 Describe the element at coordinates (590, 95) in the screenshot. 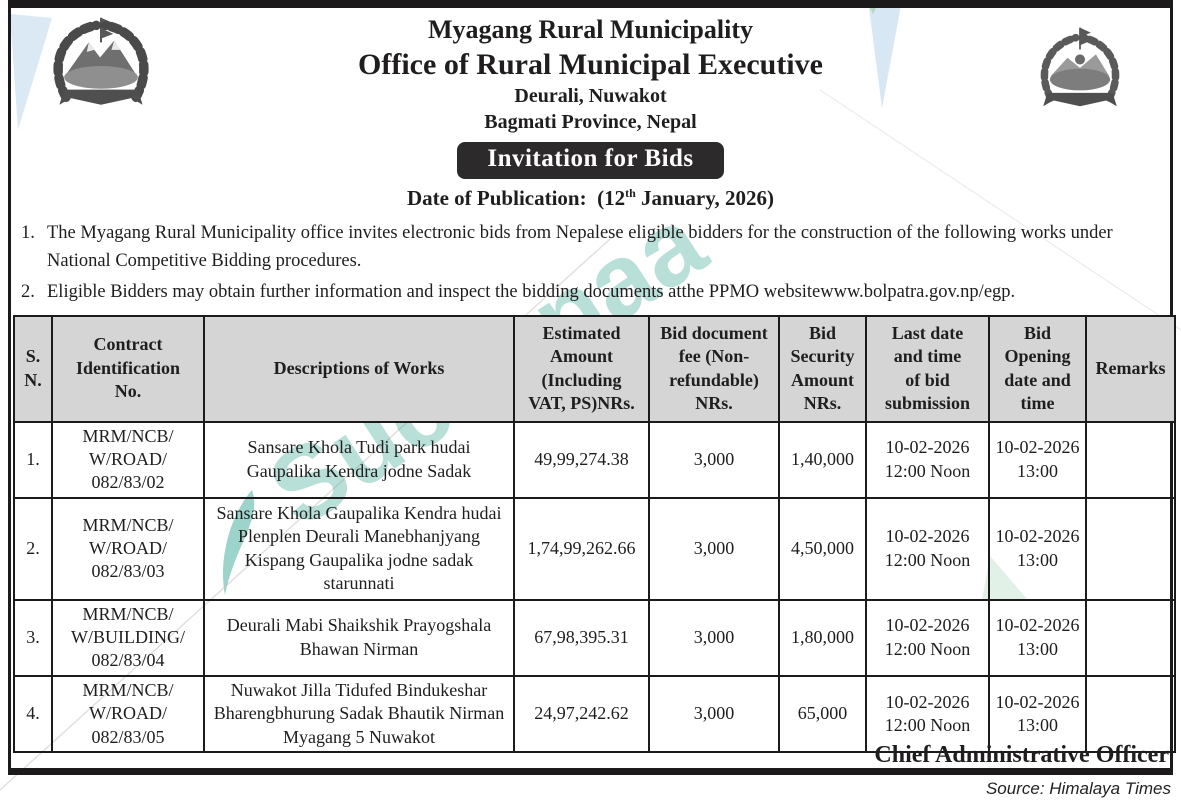

I see `address-line-1: Deurali, Nuwakot` at that location.